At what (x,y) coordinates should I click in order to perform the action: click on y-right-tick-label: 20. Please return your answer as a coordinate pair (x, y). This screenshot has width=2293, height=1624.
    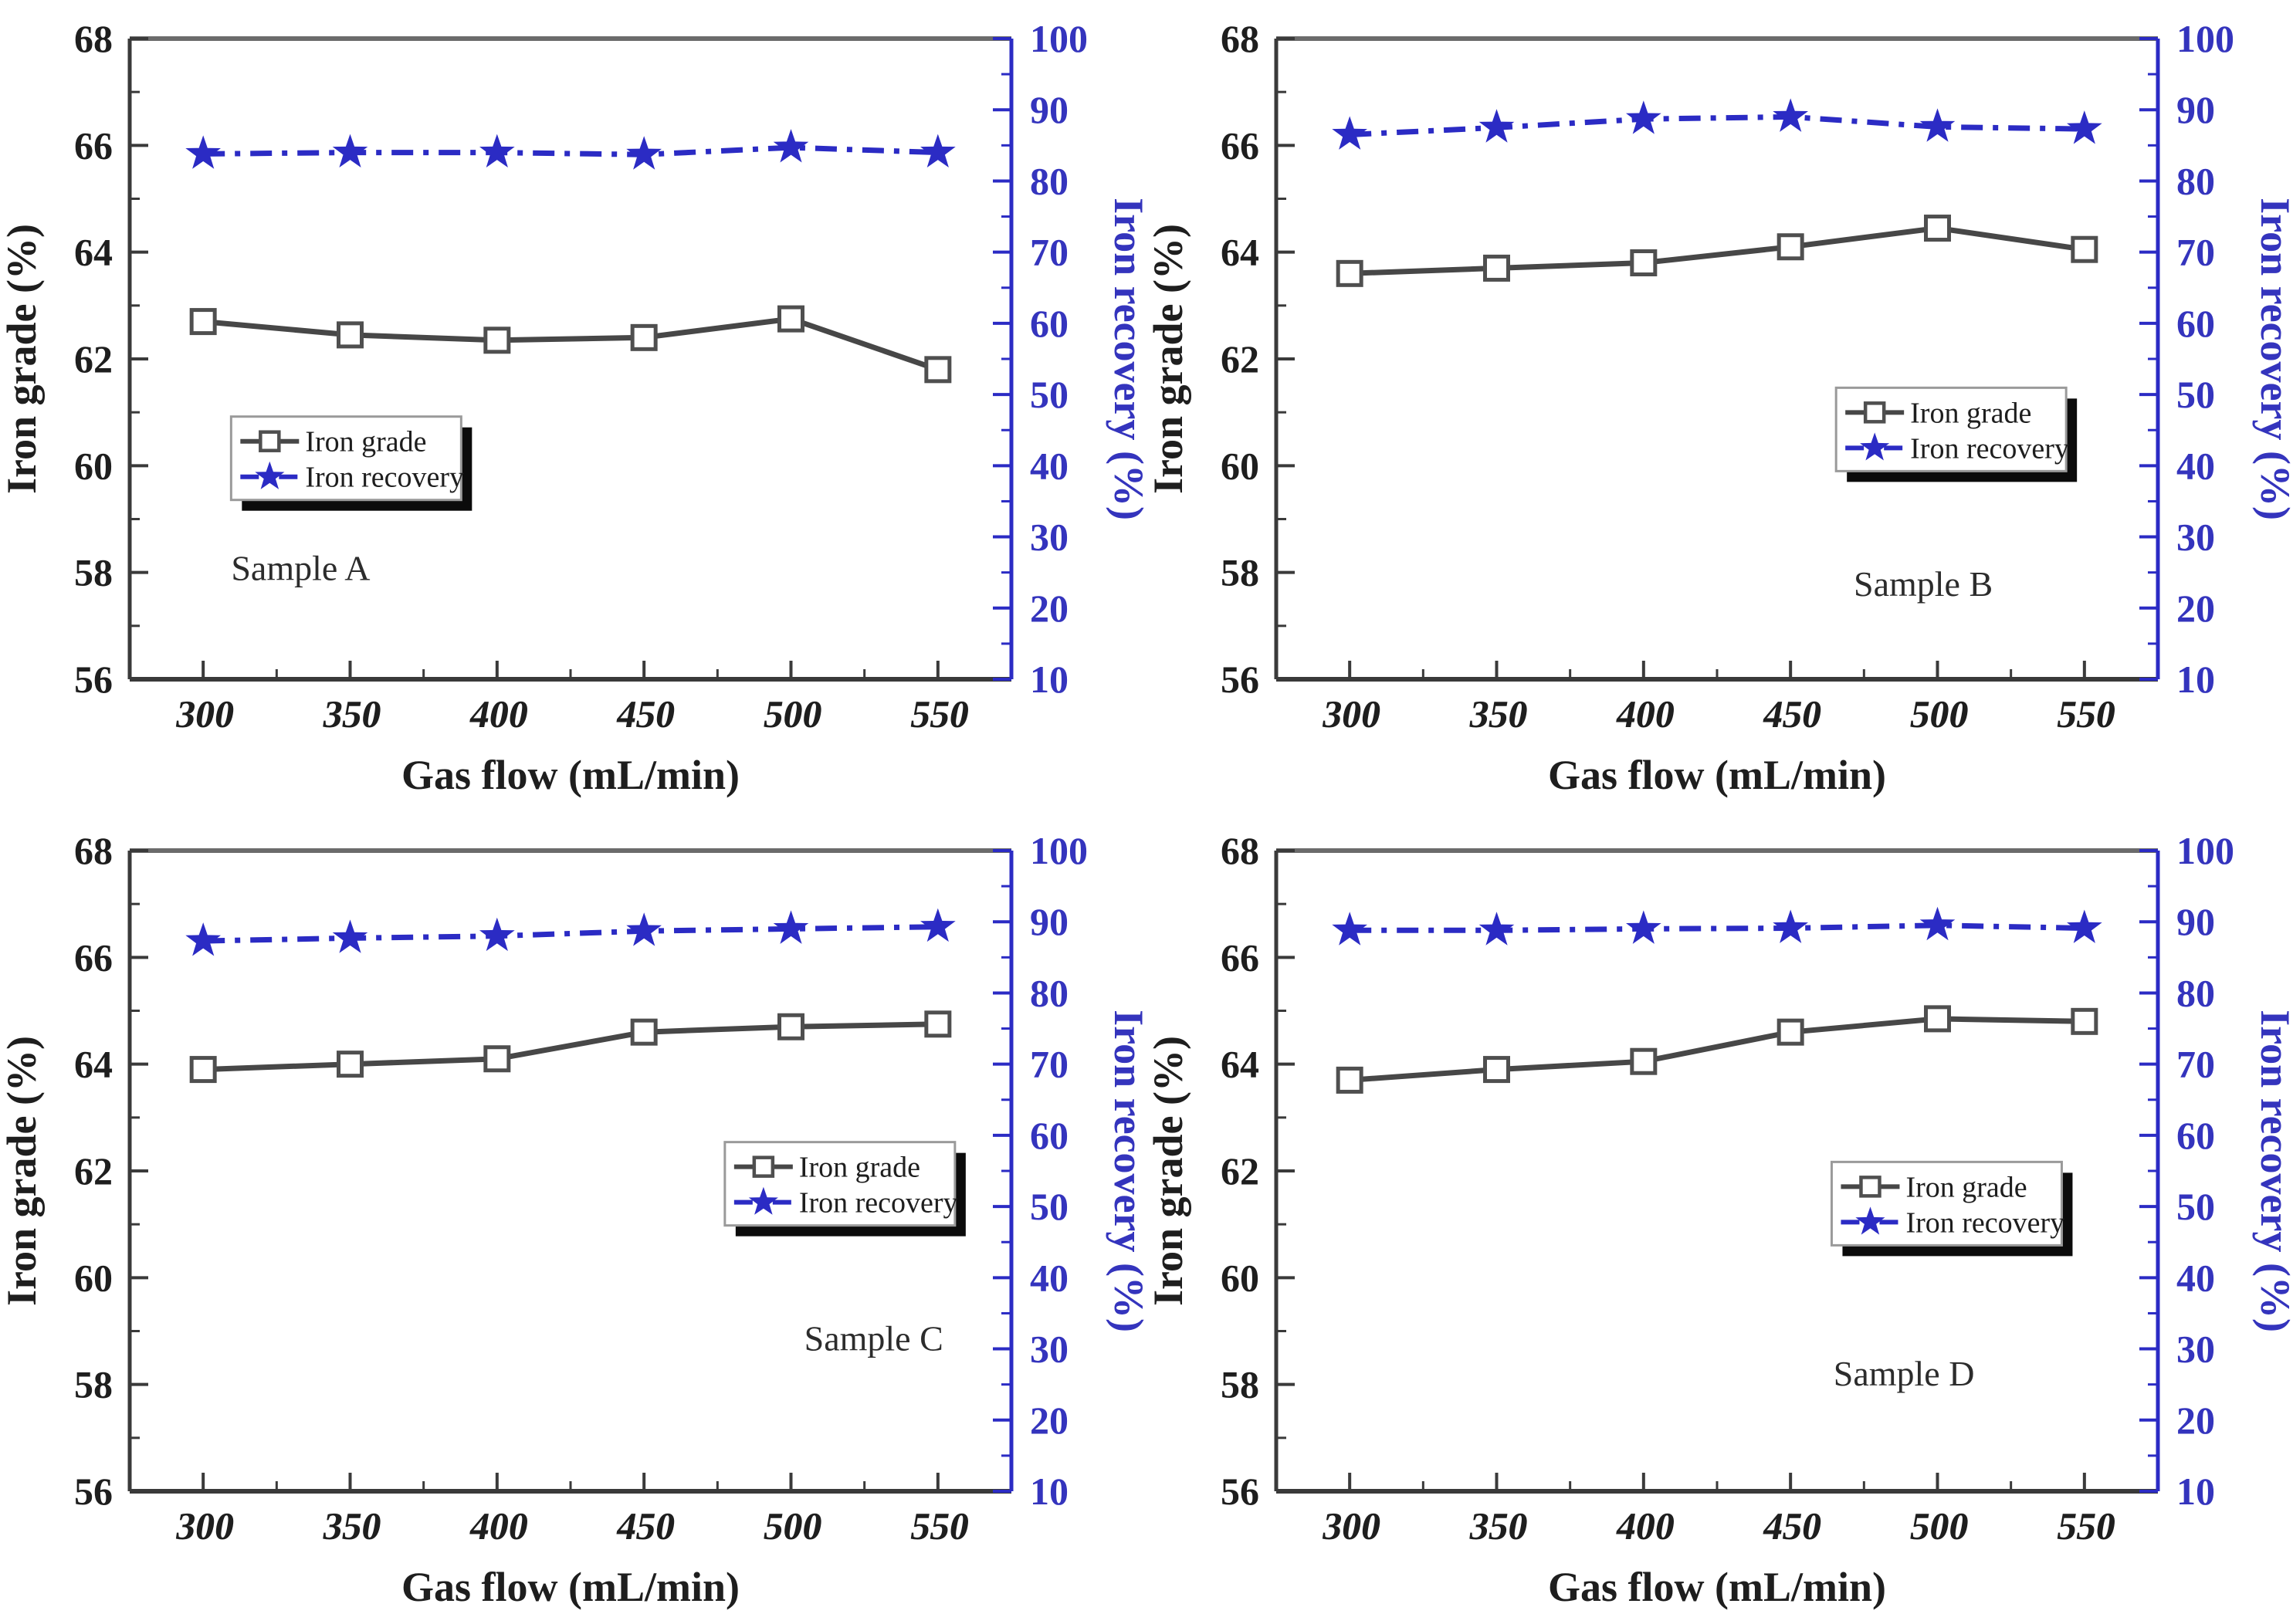
    Looking at the image, I should click on (1049, 609).